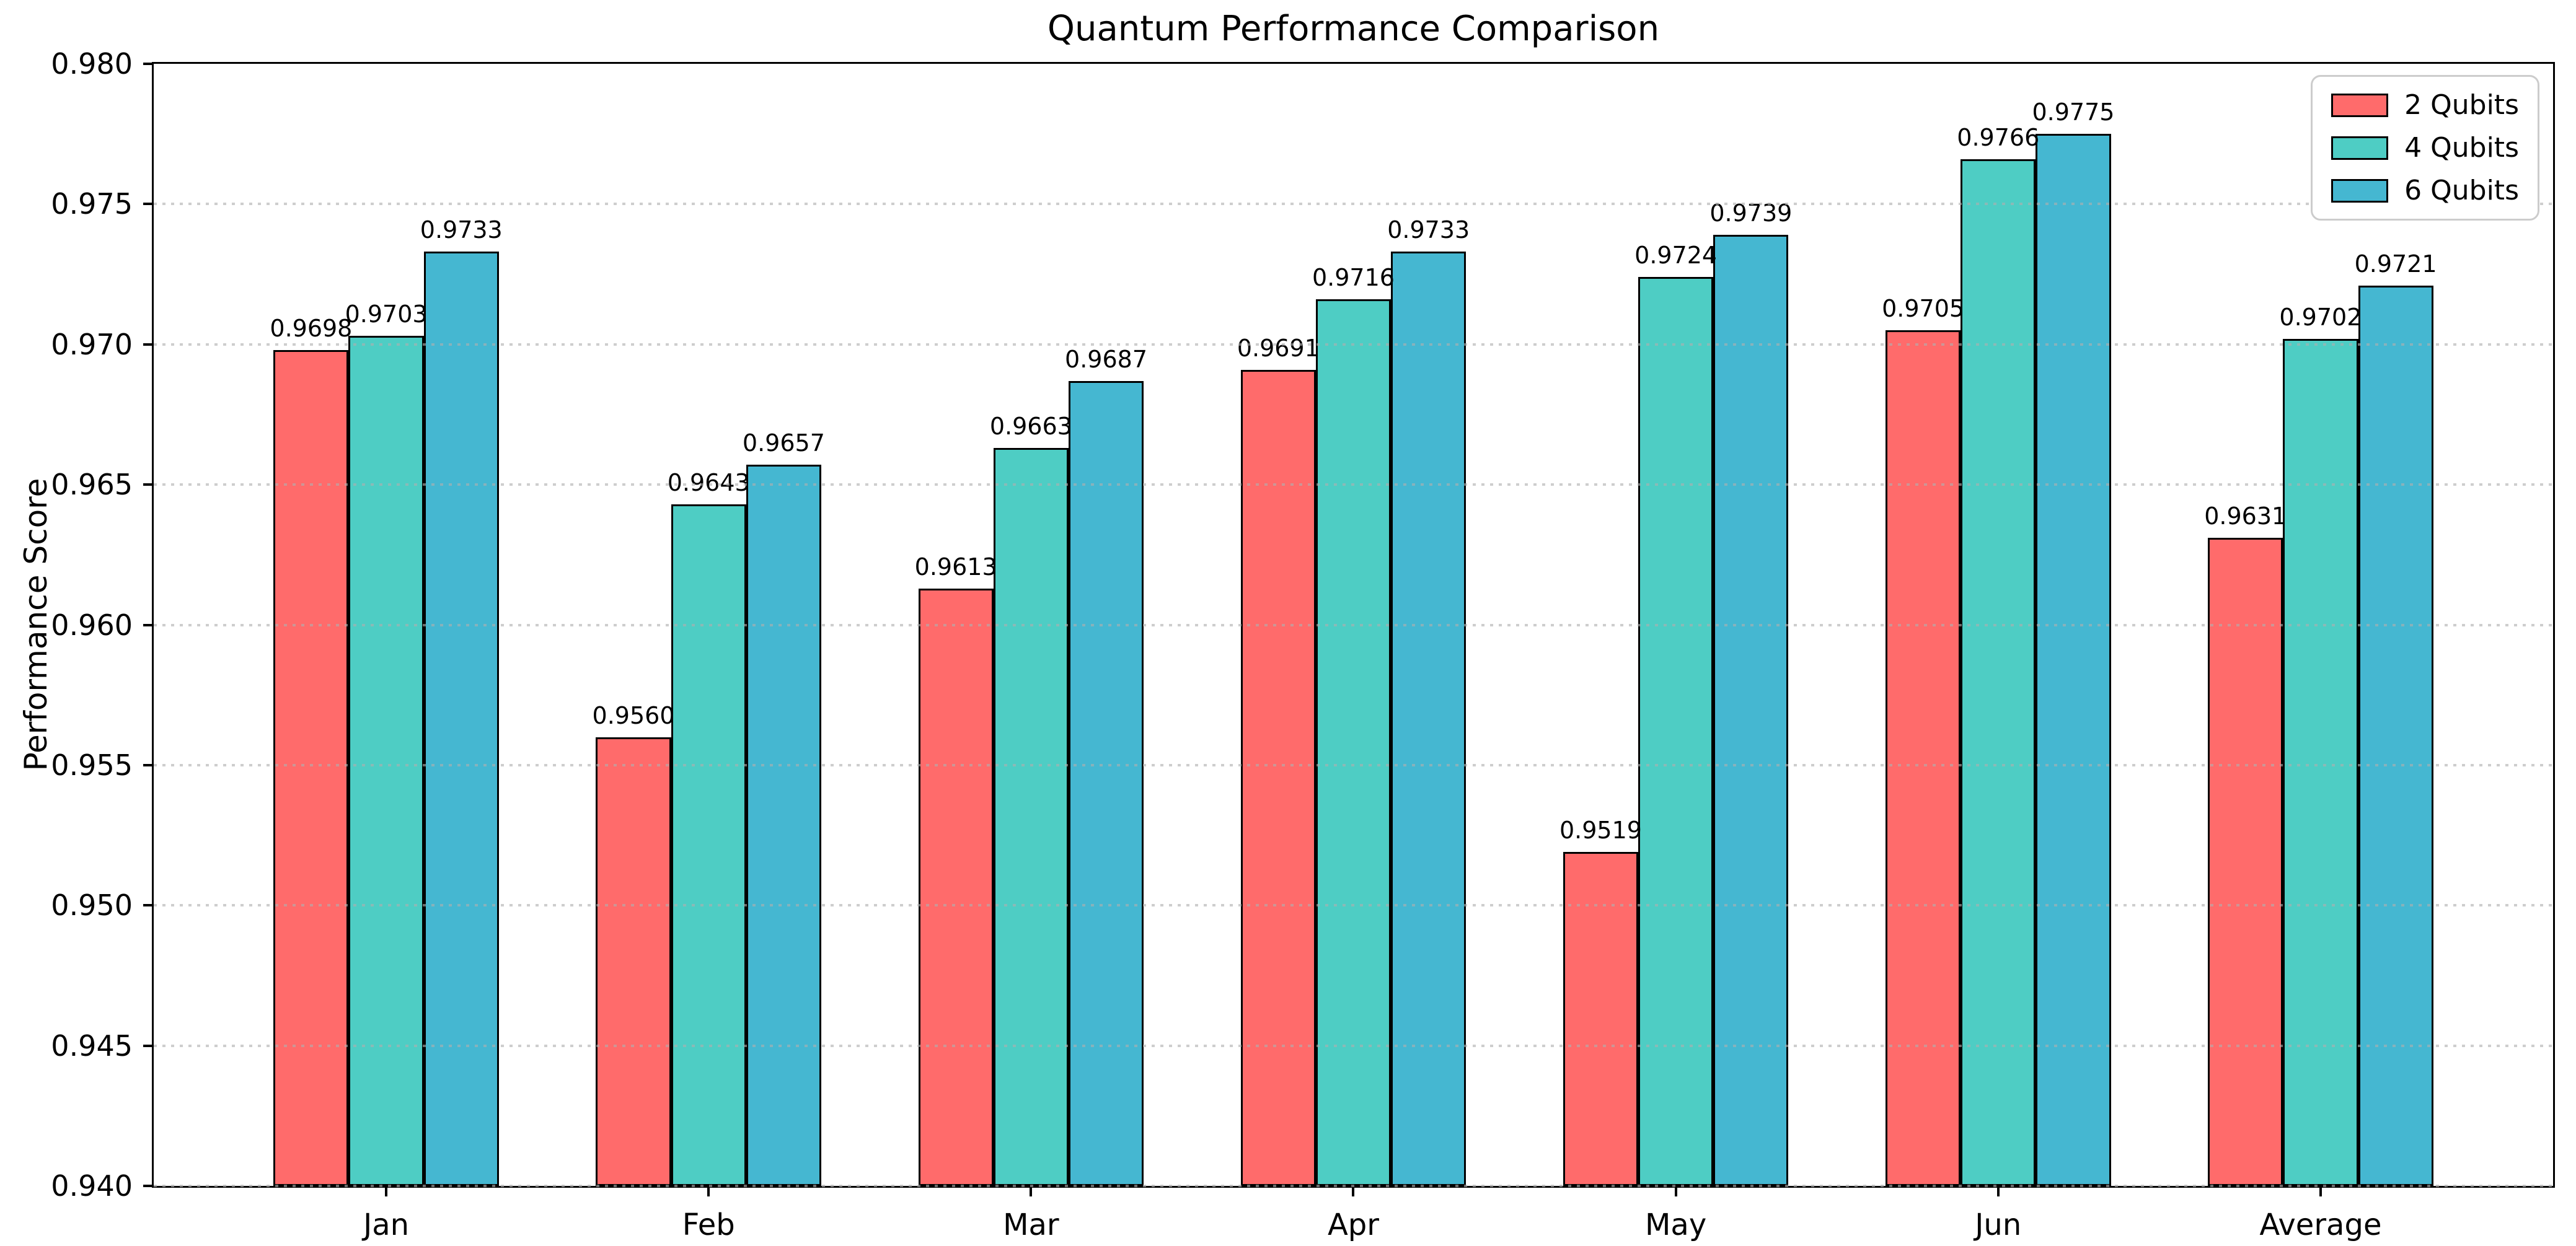 This screenshot has width=2576, height=1246. What do you see at coordinates (1923, 740) in the screenshot?
I see `bar-2-qubits-jun: 0.9705` at bounding box center [1923, 740].